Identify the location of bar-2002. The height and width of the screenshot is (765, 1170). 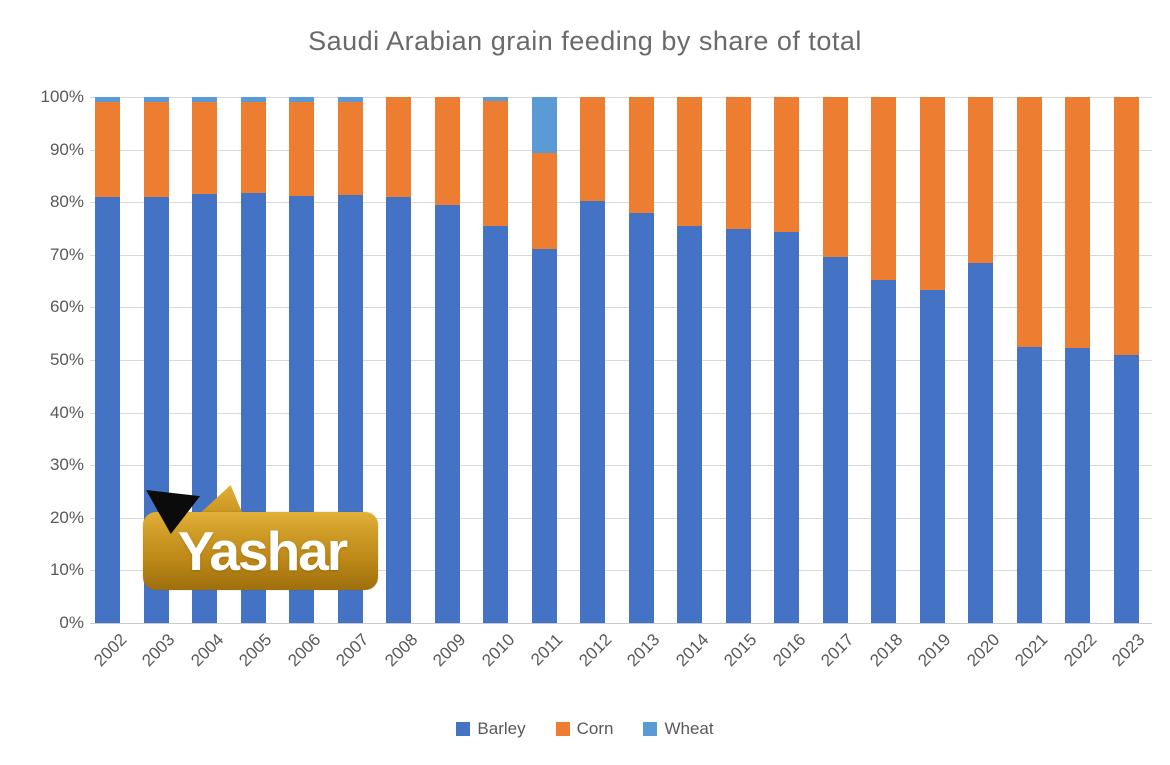
(107, 360).